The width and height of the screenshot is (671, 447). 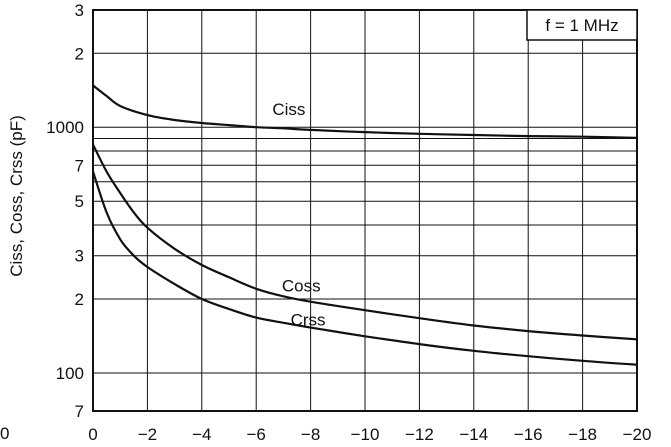 I want to click on annotation-frequency: f = 1 MHz, so click(x=581, y=25).